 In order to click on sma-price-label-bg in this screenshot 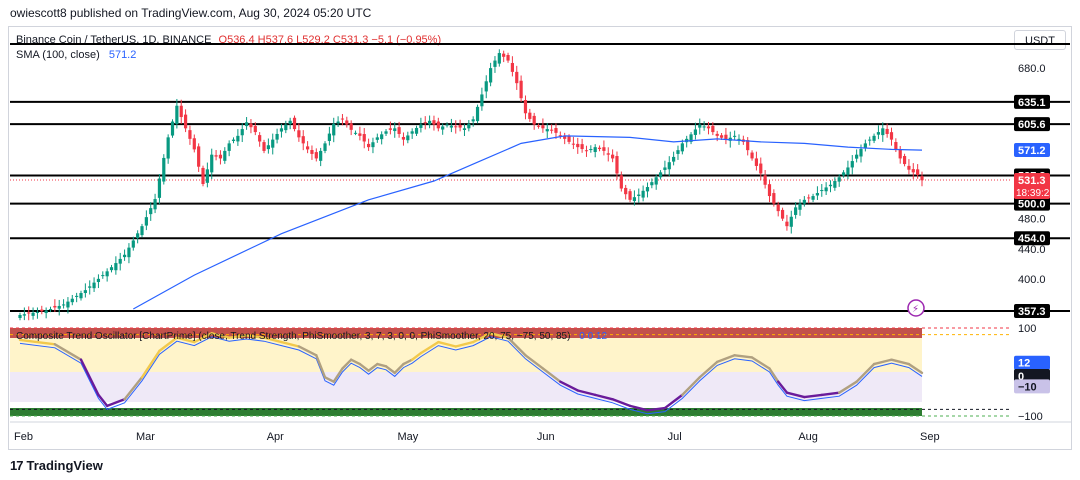, I will do `click(1032, 150)`.